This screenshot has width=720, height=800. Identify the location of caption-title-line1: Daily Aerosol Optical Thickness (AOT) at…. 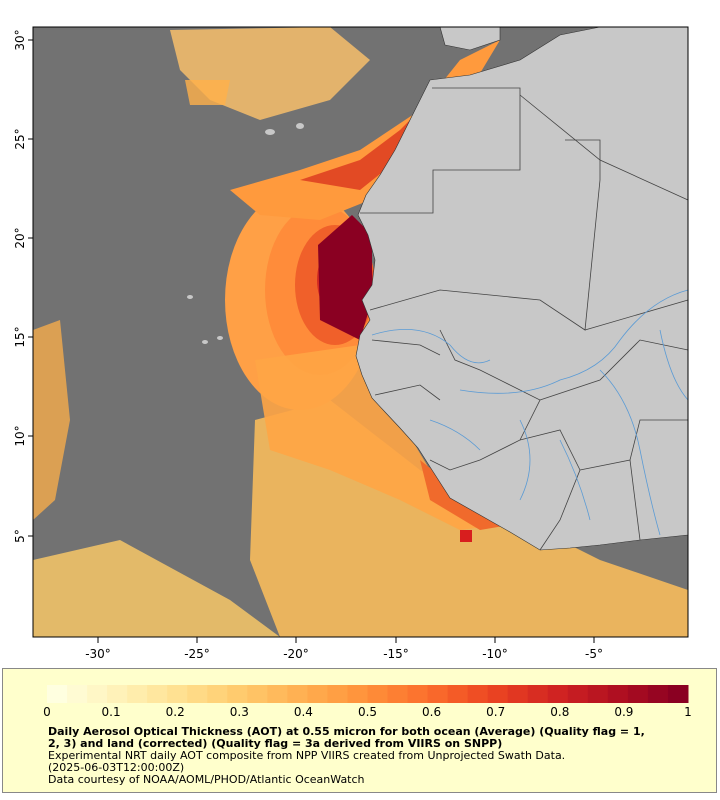
(346, 731).